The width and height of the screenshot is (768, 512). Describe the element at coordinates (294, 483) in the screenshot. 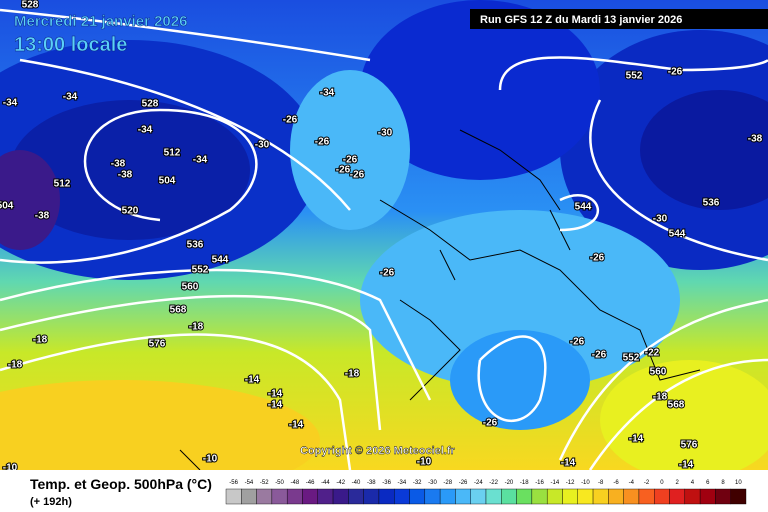

I see `legend-label: -48` at that location.